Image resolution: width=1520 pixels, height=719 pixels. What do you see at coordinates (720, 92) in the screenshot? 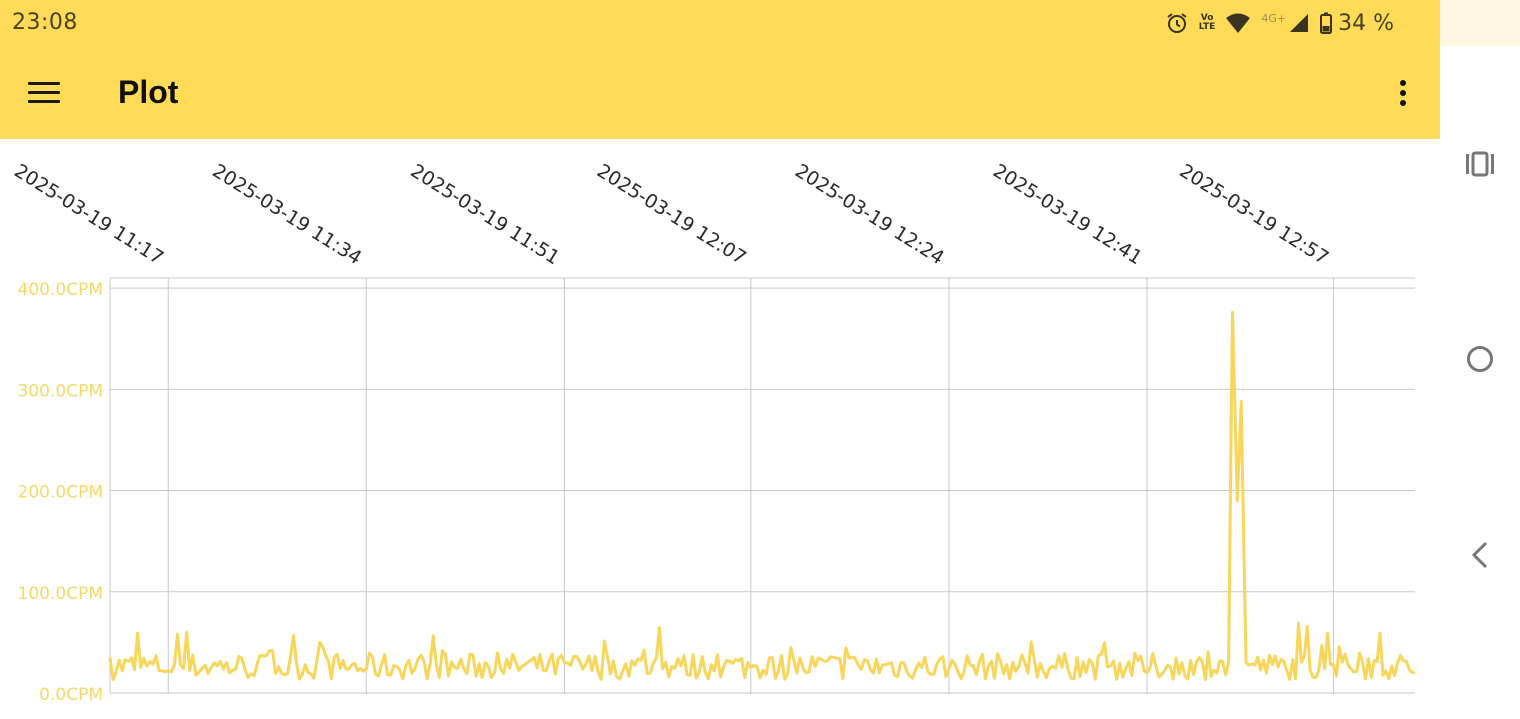
I see `app-bar: Plot` at bounding box center [720, 92].